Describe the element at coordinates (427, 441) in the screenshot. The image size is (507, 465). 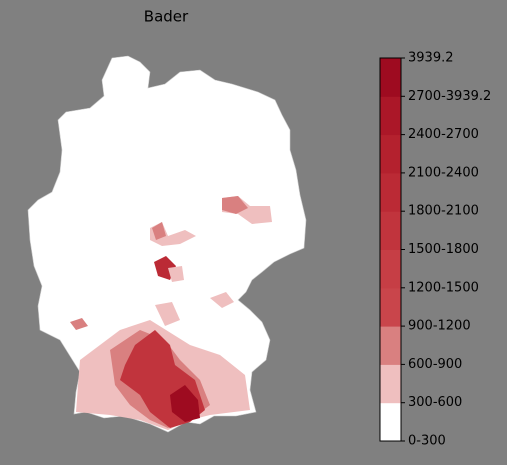
I see `colorbar-label: 0-300` at that location.